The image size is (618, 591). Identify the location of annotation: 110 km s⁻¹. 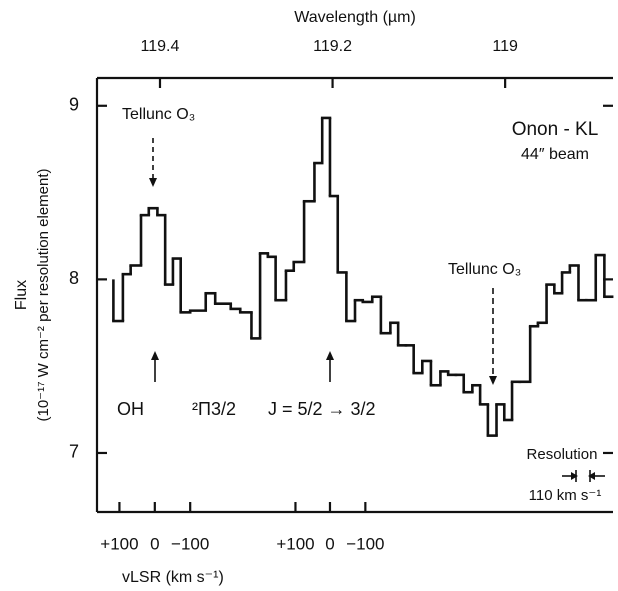
(565, 495).